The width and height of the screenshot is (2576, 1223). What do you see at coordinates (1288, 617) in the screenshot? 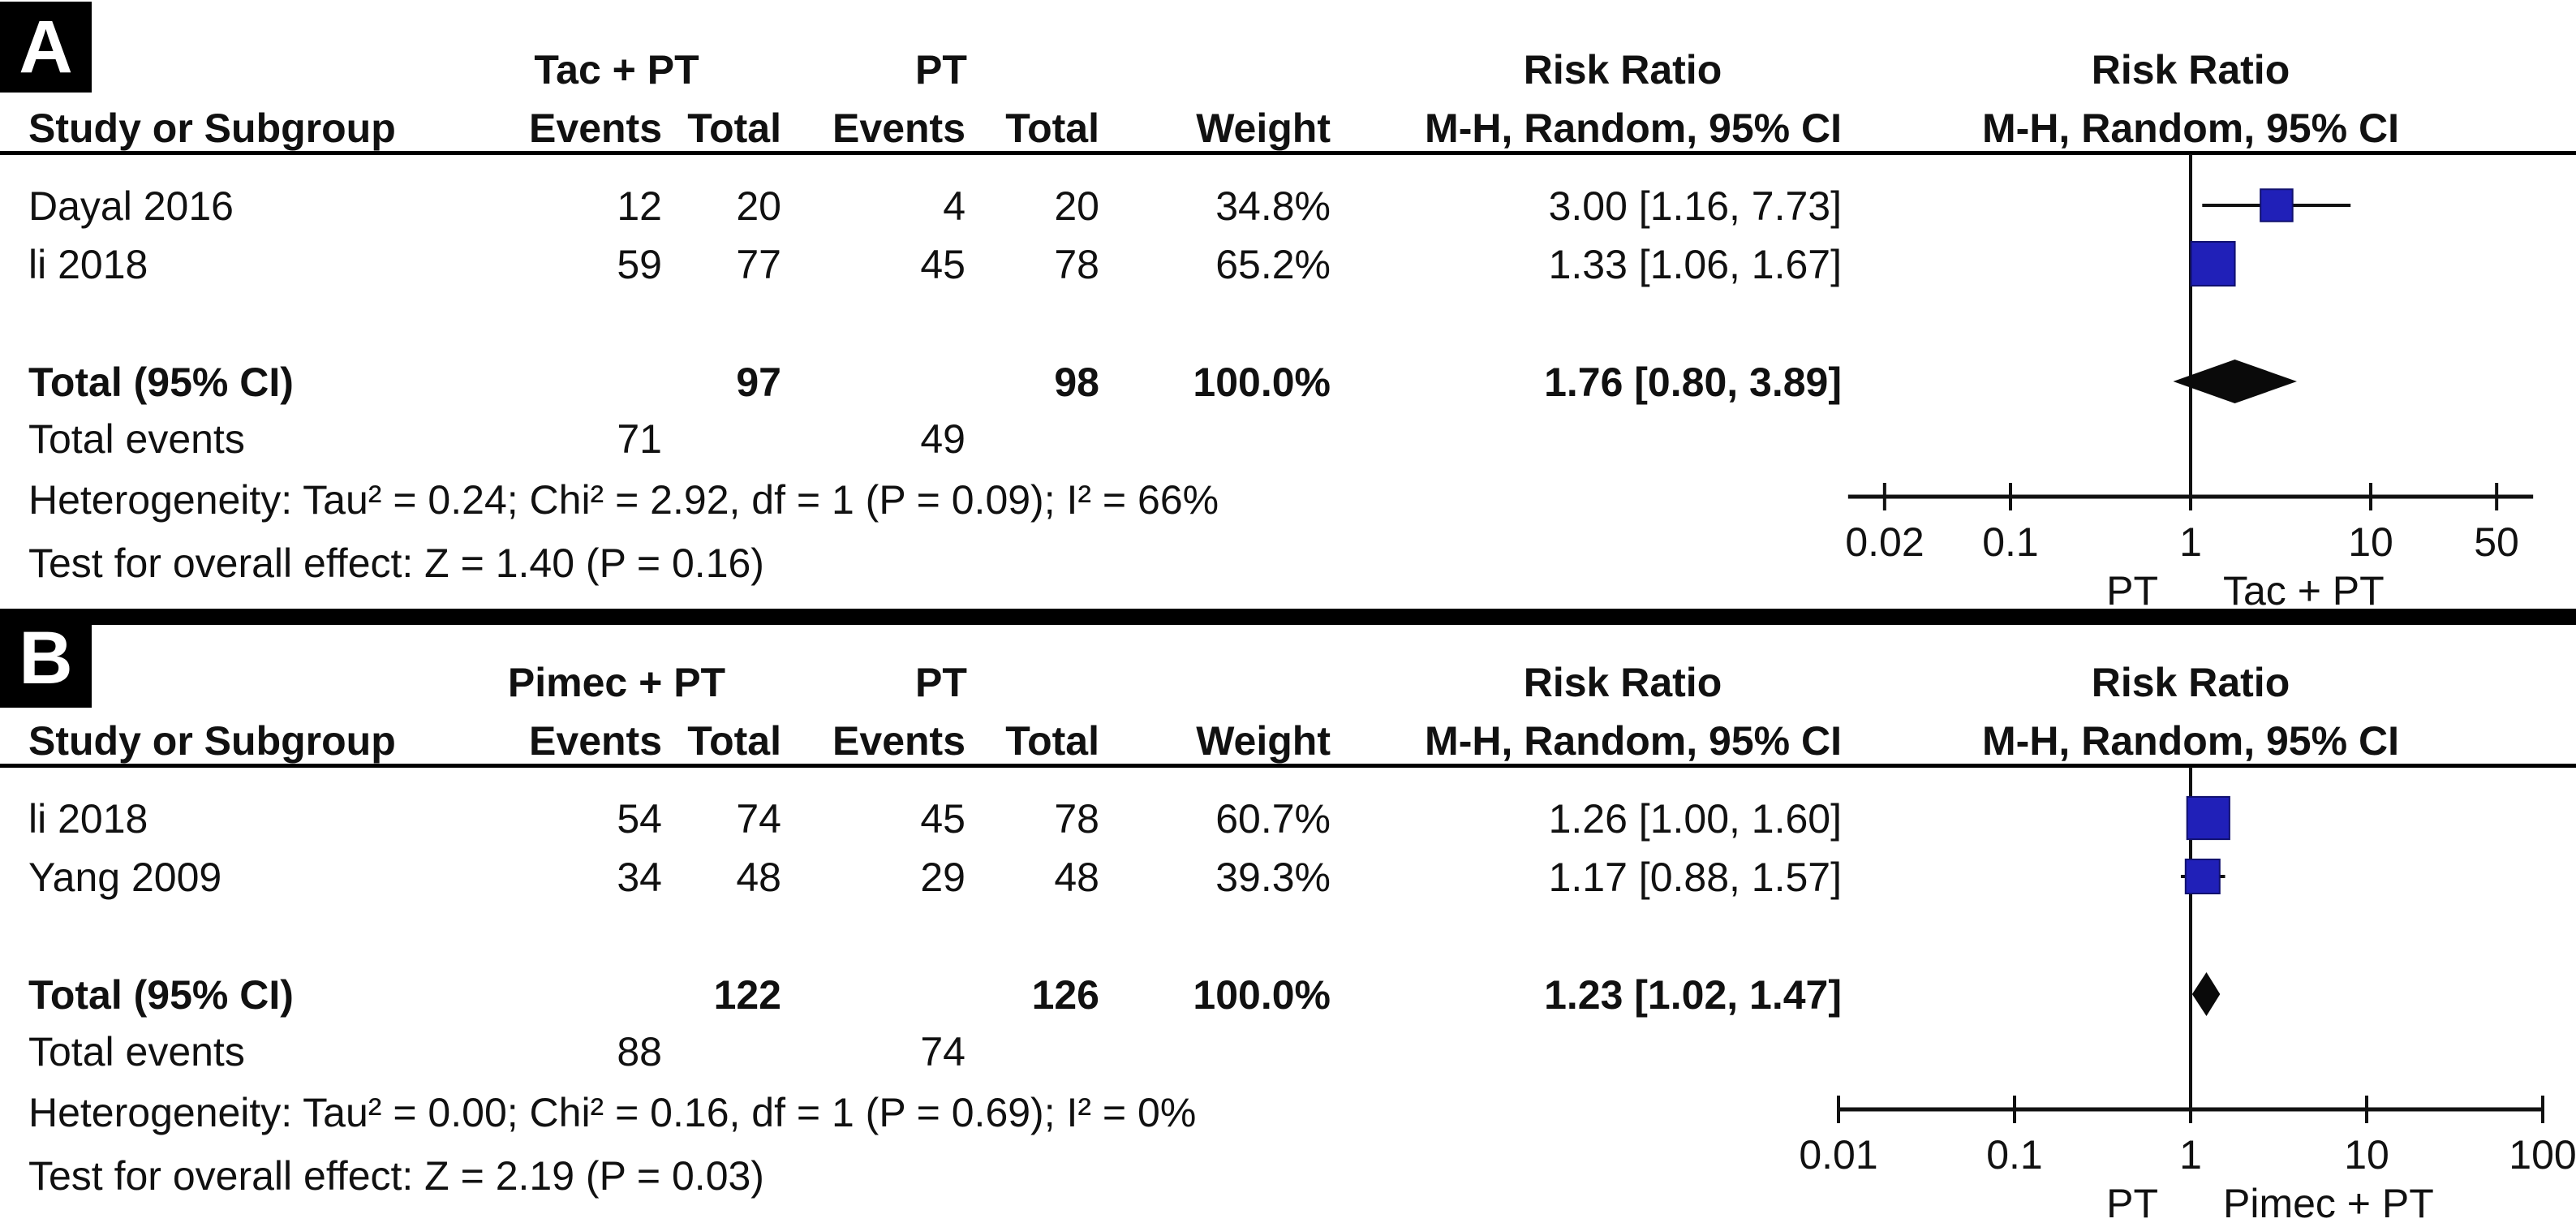
I see `panel-divider-bar` at bounding box center [1288, 617].